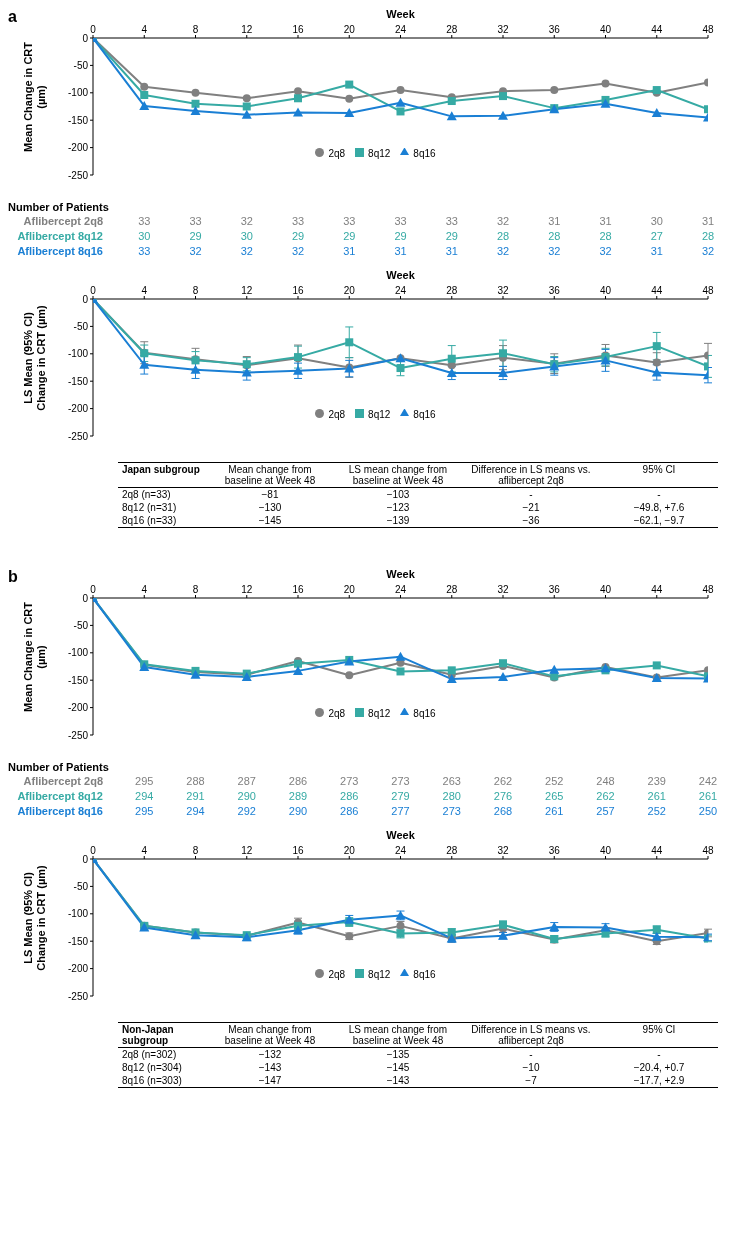 The height and width of the screenshot is (1240, 736). I want to click on text: 8q16 (n=303), so click(152, 1081).